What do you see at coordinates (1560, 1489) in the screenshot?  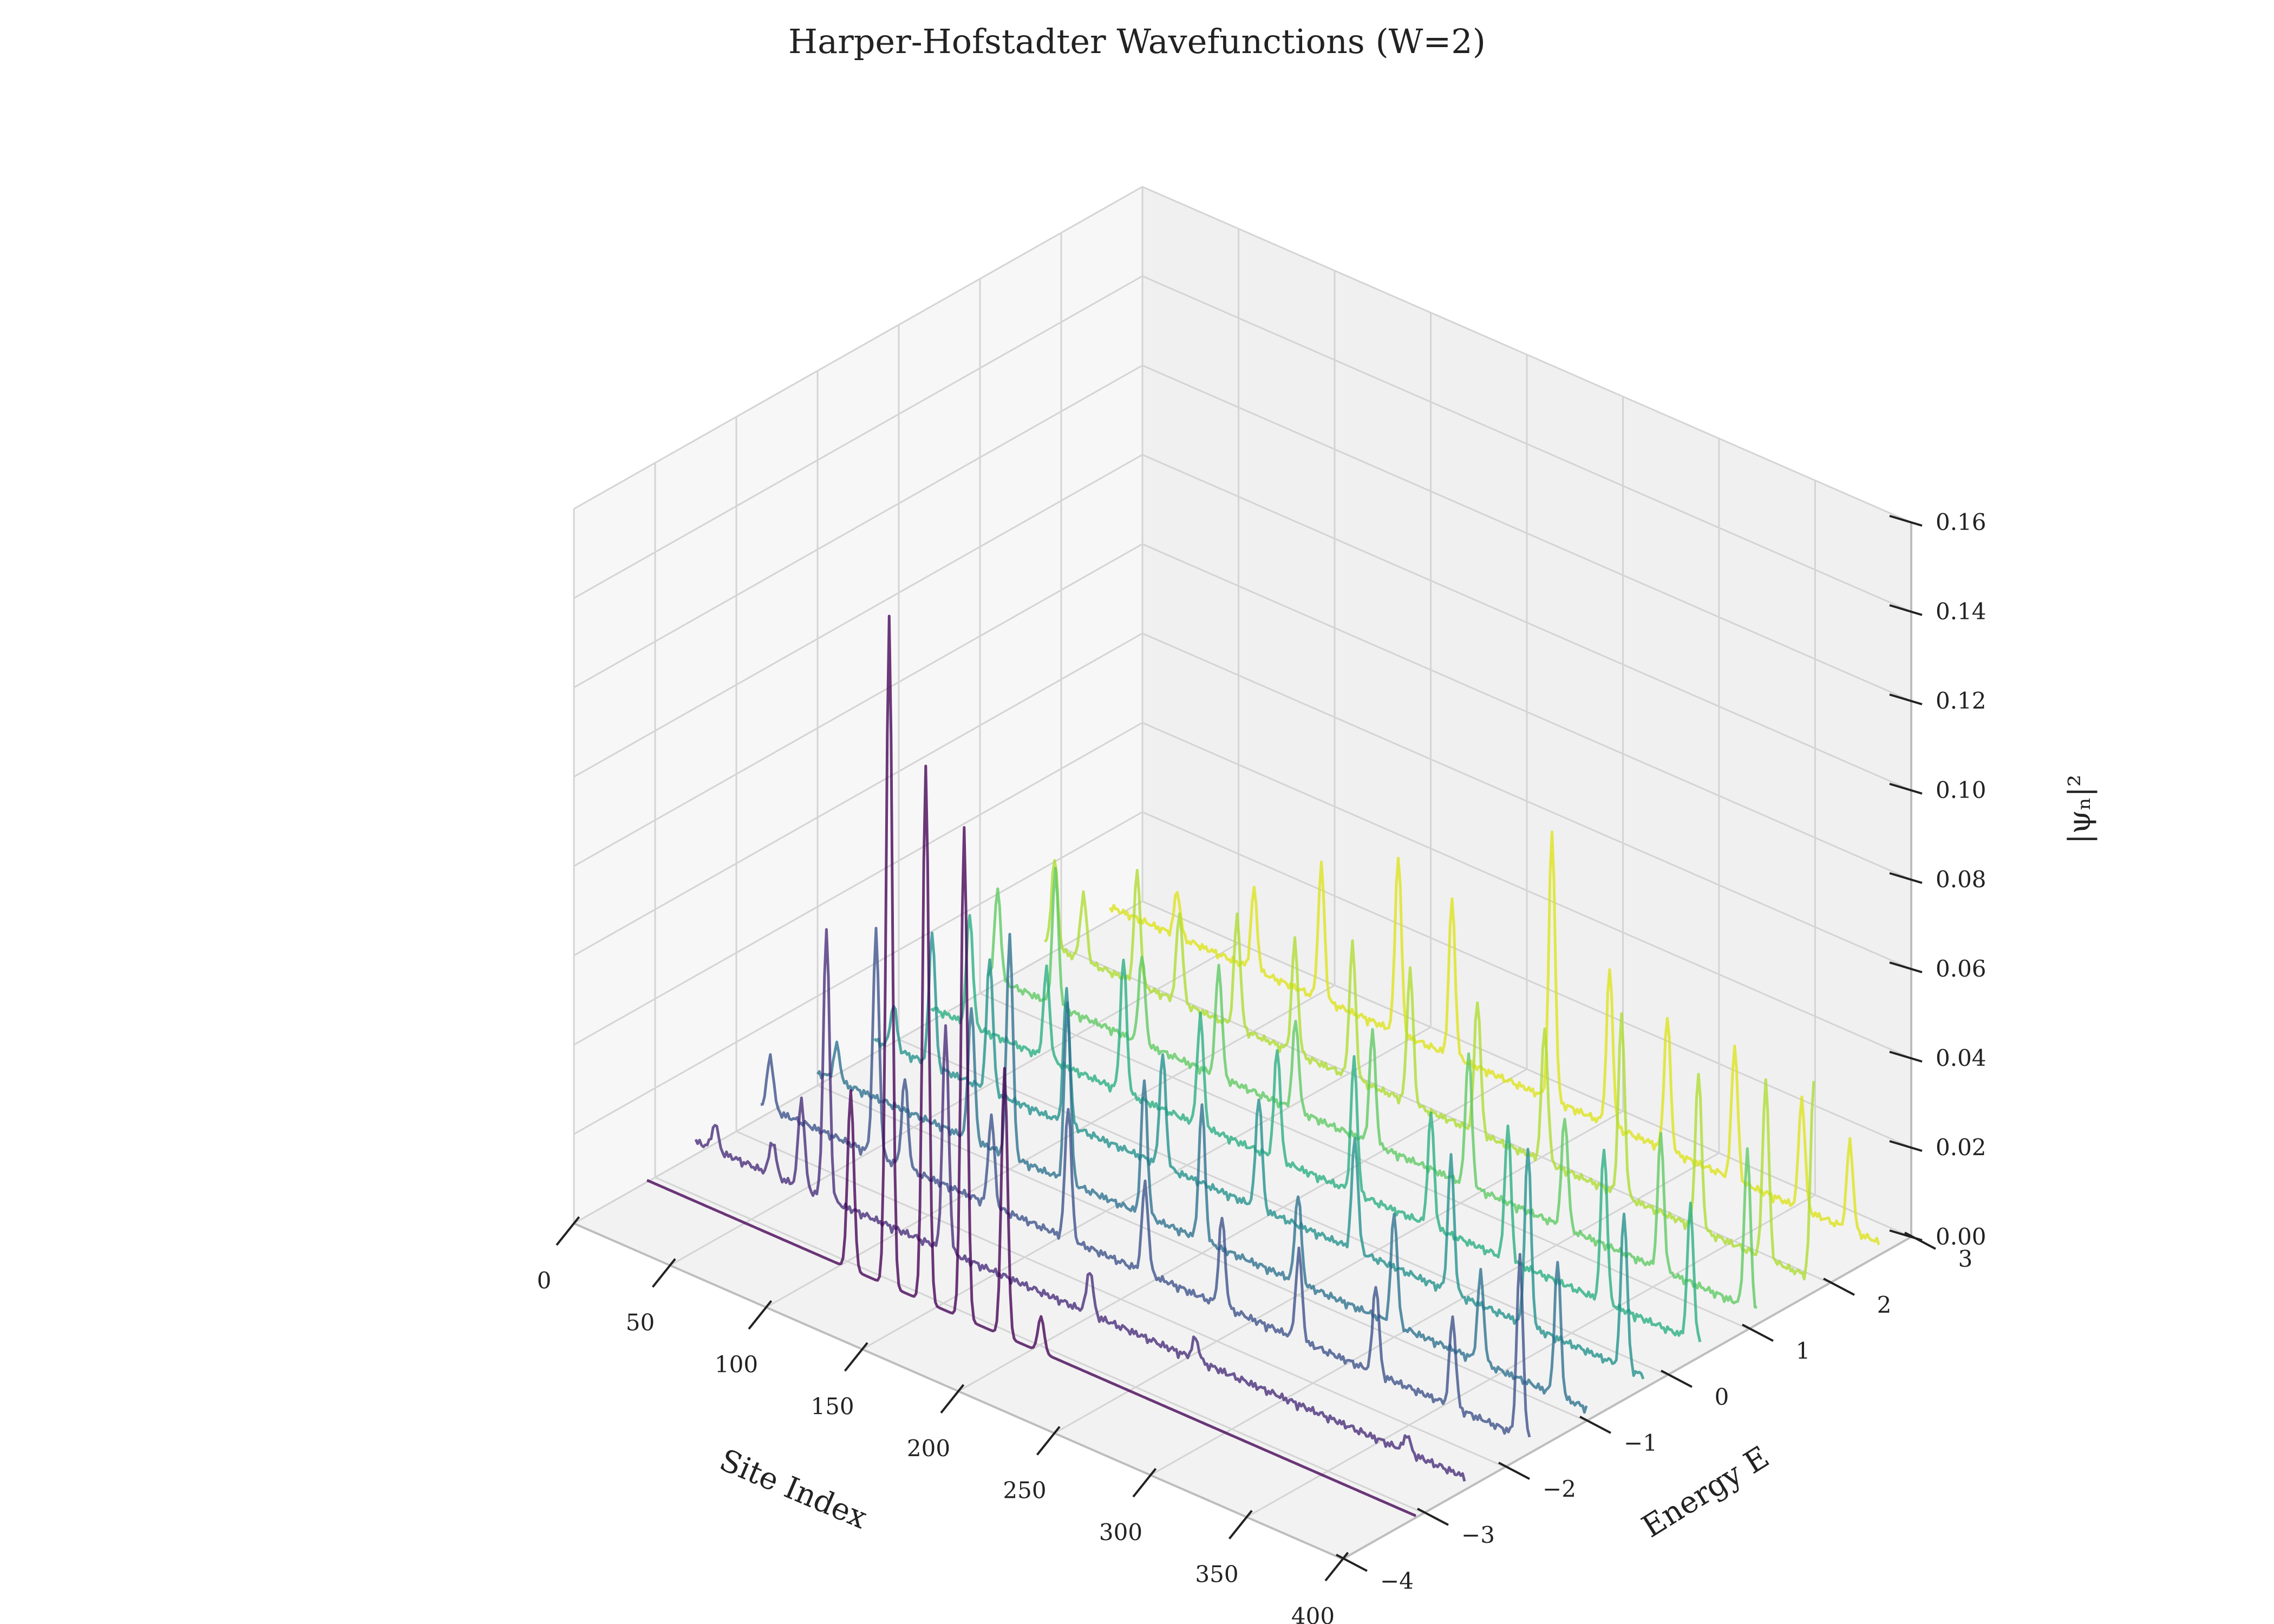 I see `y-tick-label: −2` at bounding box center [1560, 1489].